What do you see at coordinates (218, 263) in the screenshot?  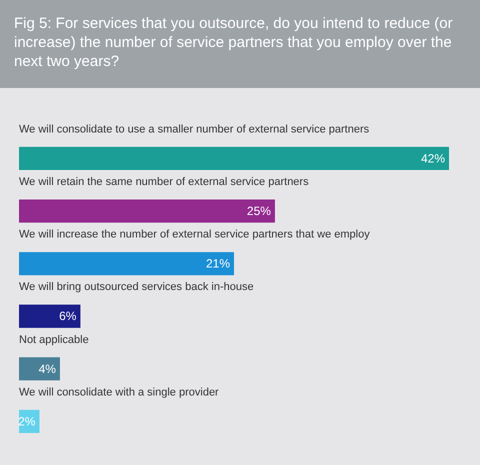 I see `data-label: 21%` at bounding box center [218, 263].